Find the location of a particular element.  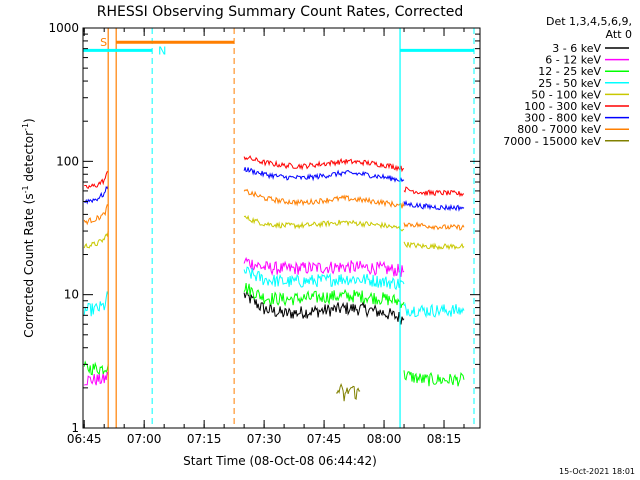

y-axis-label: Corrected Count Rate (s-1 detector-1) is located at coordinates (28, 227).